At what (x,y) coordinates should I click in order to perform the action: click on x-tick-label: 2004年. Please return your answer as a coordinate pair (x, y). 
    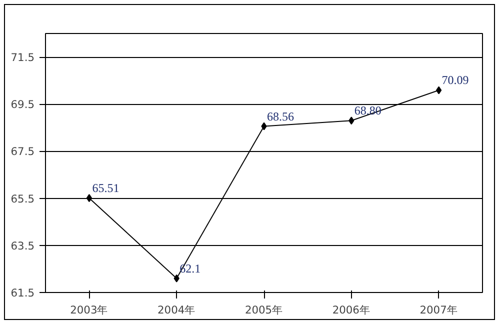
    Looking at the image, I should click on (177, 310).